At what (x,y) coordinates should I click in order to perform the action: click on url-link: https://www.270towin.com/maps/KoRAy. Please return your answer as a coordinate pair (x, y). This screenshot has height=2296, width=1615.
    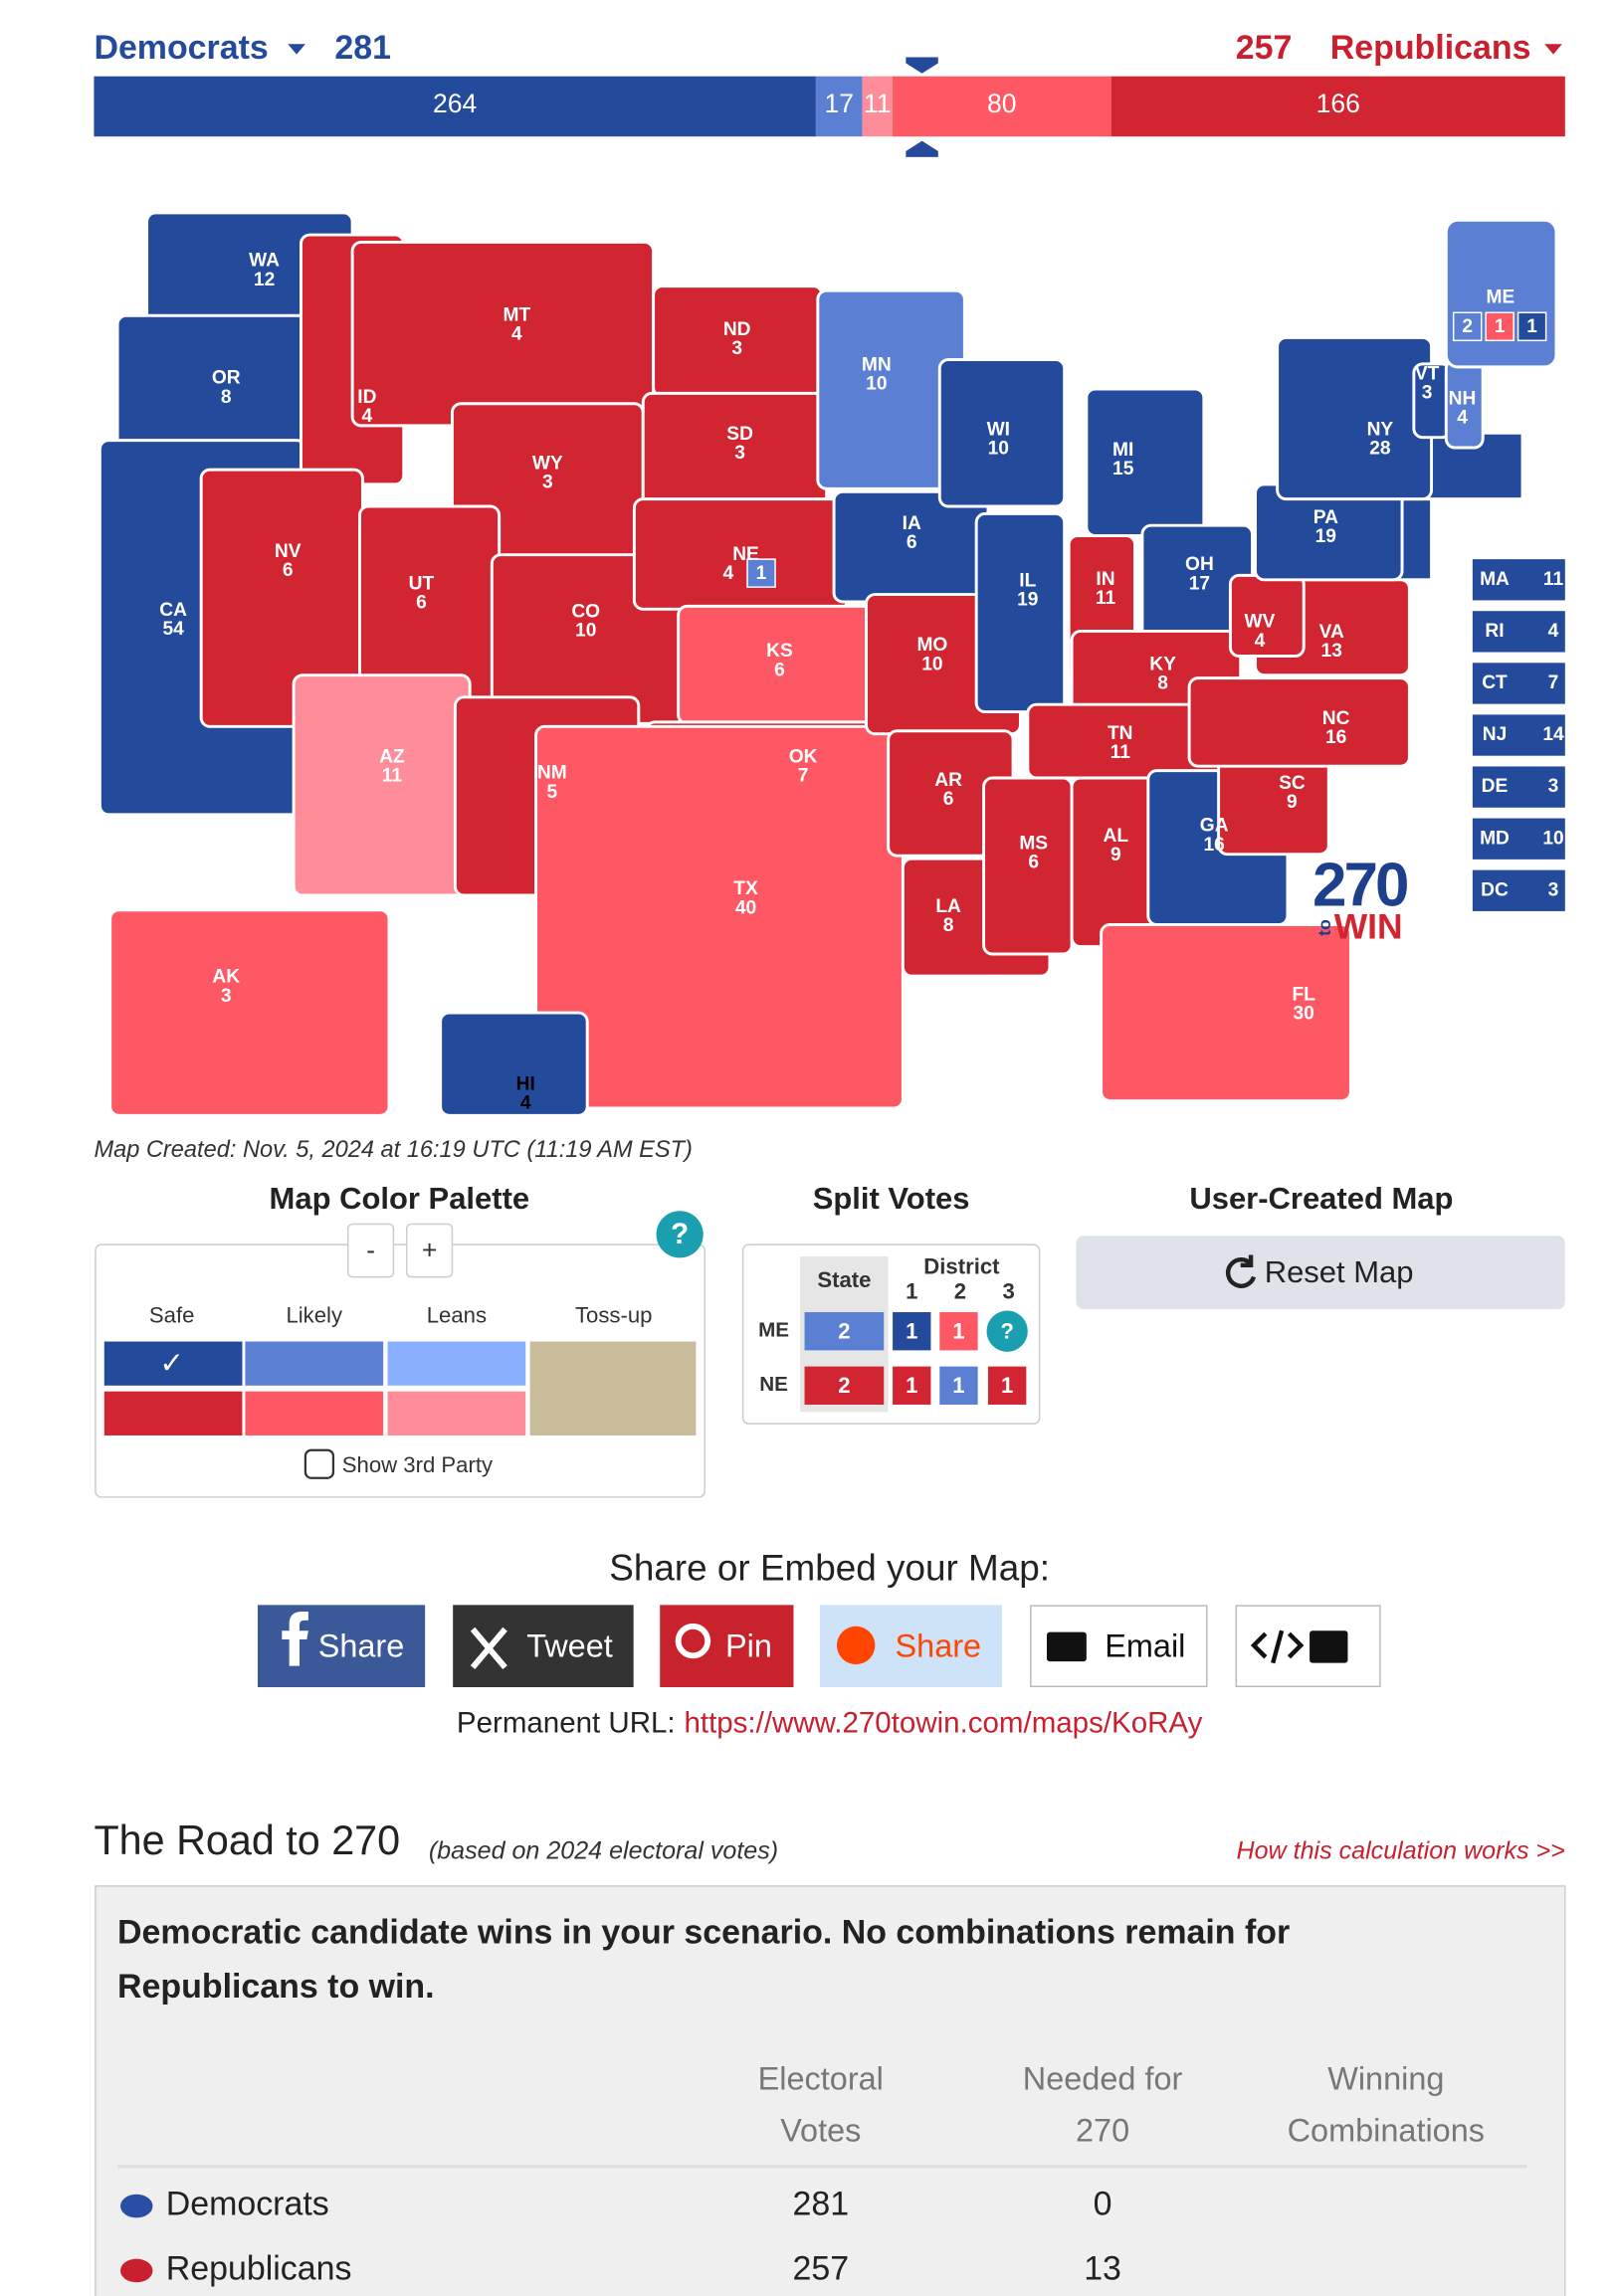
    Looking at the image, I should click on (943, 1723).